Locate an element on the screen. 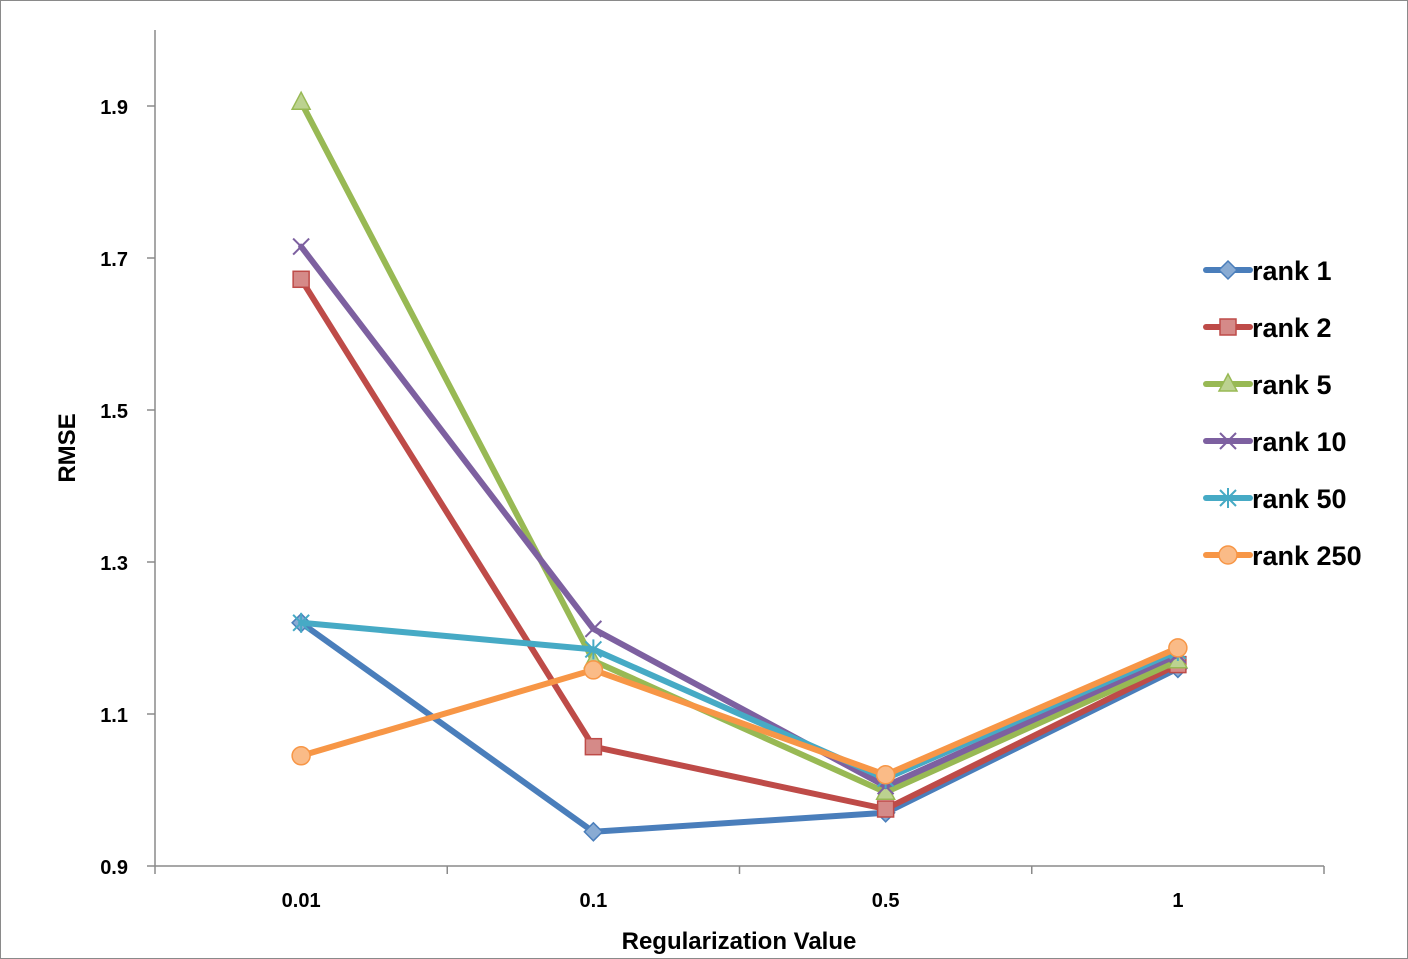  y-tick-labels: 0.9 1.1 1.3 1.5 1.7 1.9 is located at coordinates (114, 488).